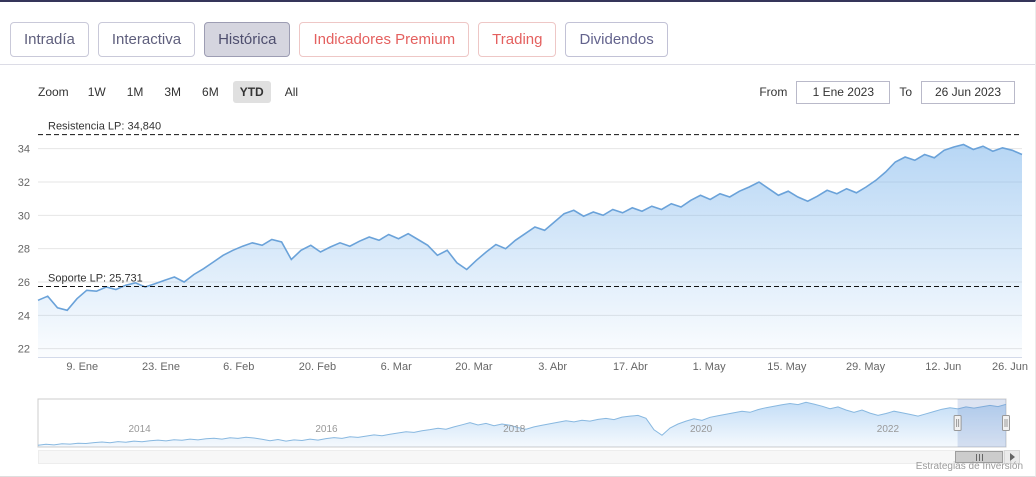 The image size is (1036, 477). What do you see at coordinates (24, 150) in the screenshot?
I see `svg-text: 34` at bounding box center [24, 150].